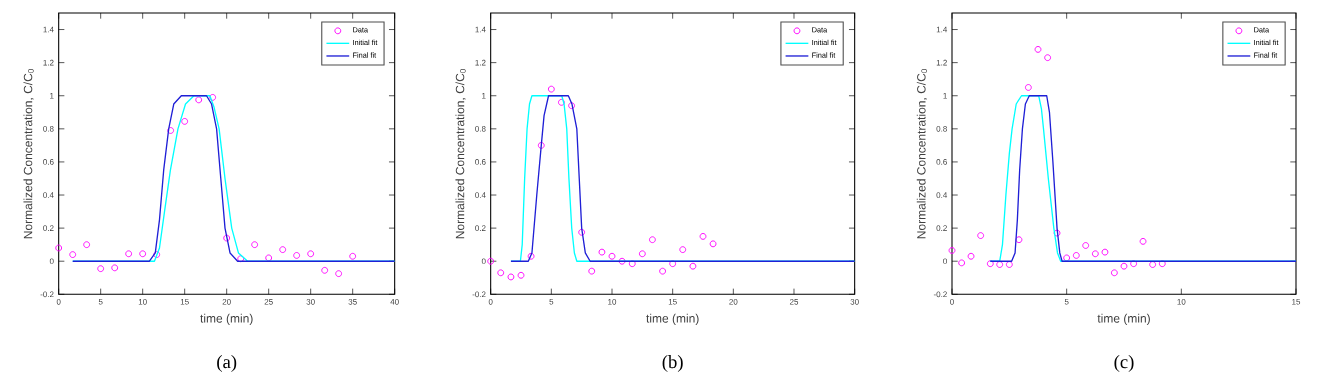 The height and width of the screenshot is (377, 1321). Describe the element at coordinates (226, 302) in the screenshot. I see `x-tick-label: 20` at that location.